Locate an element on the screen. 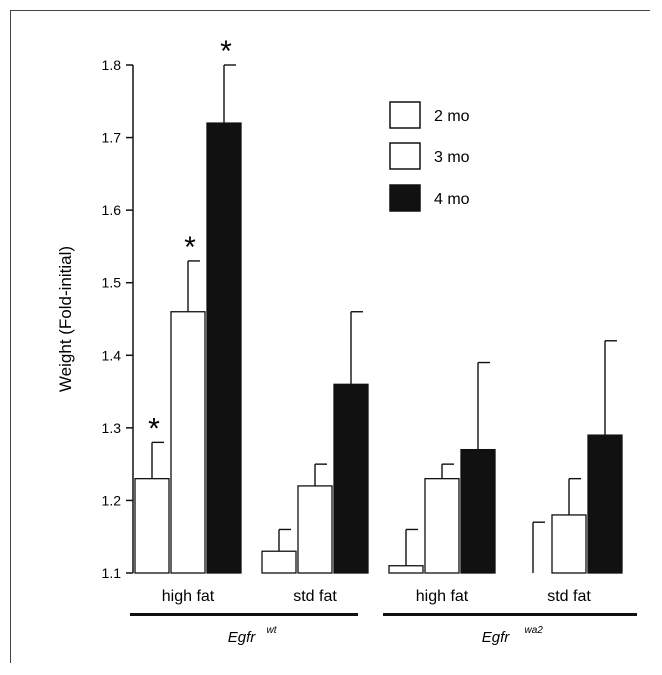 The image size is (662, 675). legend-label: 4 mo is located at coordinates (452, 199).